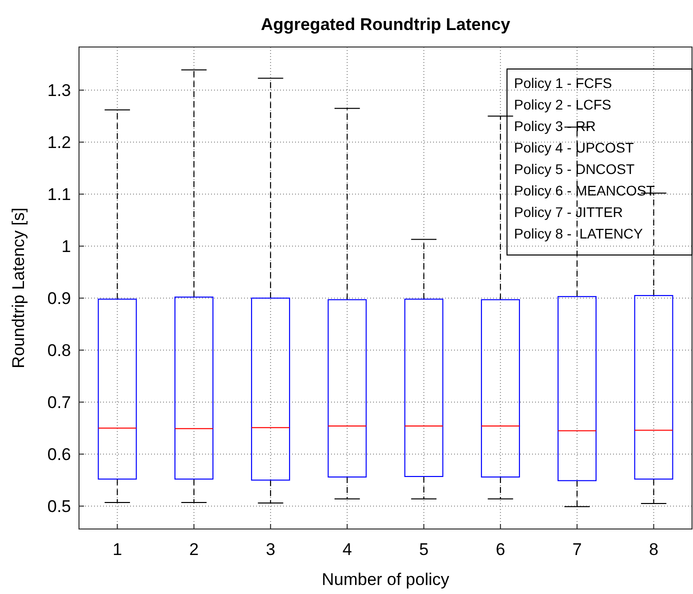 Image resolution: width=693 pixels, height=594 pixels. I want to click on x-tick-label: 8, so click(653, 549).